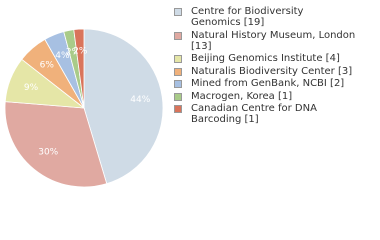 This screenshot has height=240, width=380. What do you see at coordinates (242, 96) in the screenshot?
I see `legend-label: Macrogen, Korea [1]` at bounding box center [242, 96].